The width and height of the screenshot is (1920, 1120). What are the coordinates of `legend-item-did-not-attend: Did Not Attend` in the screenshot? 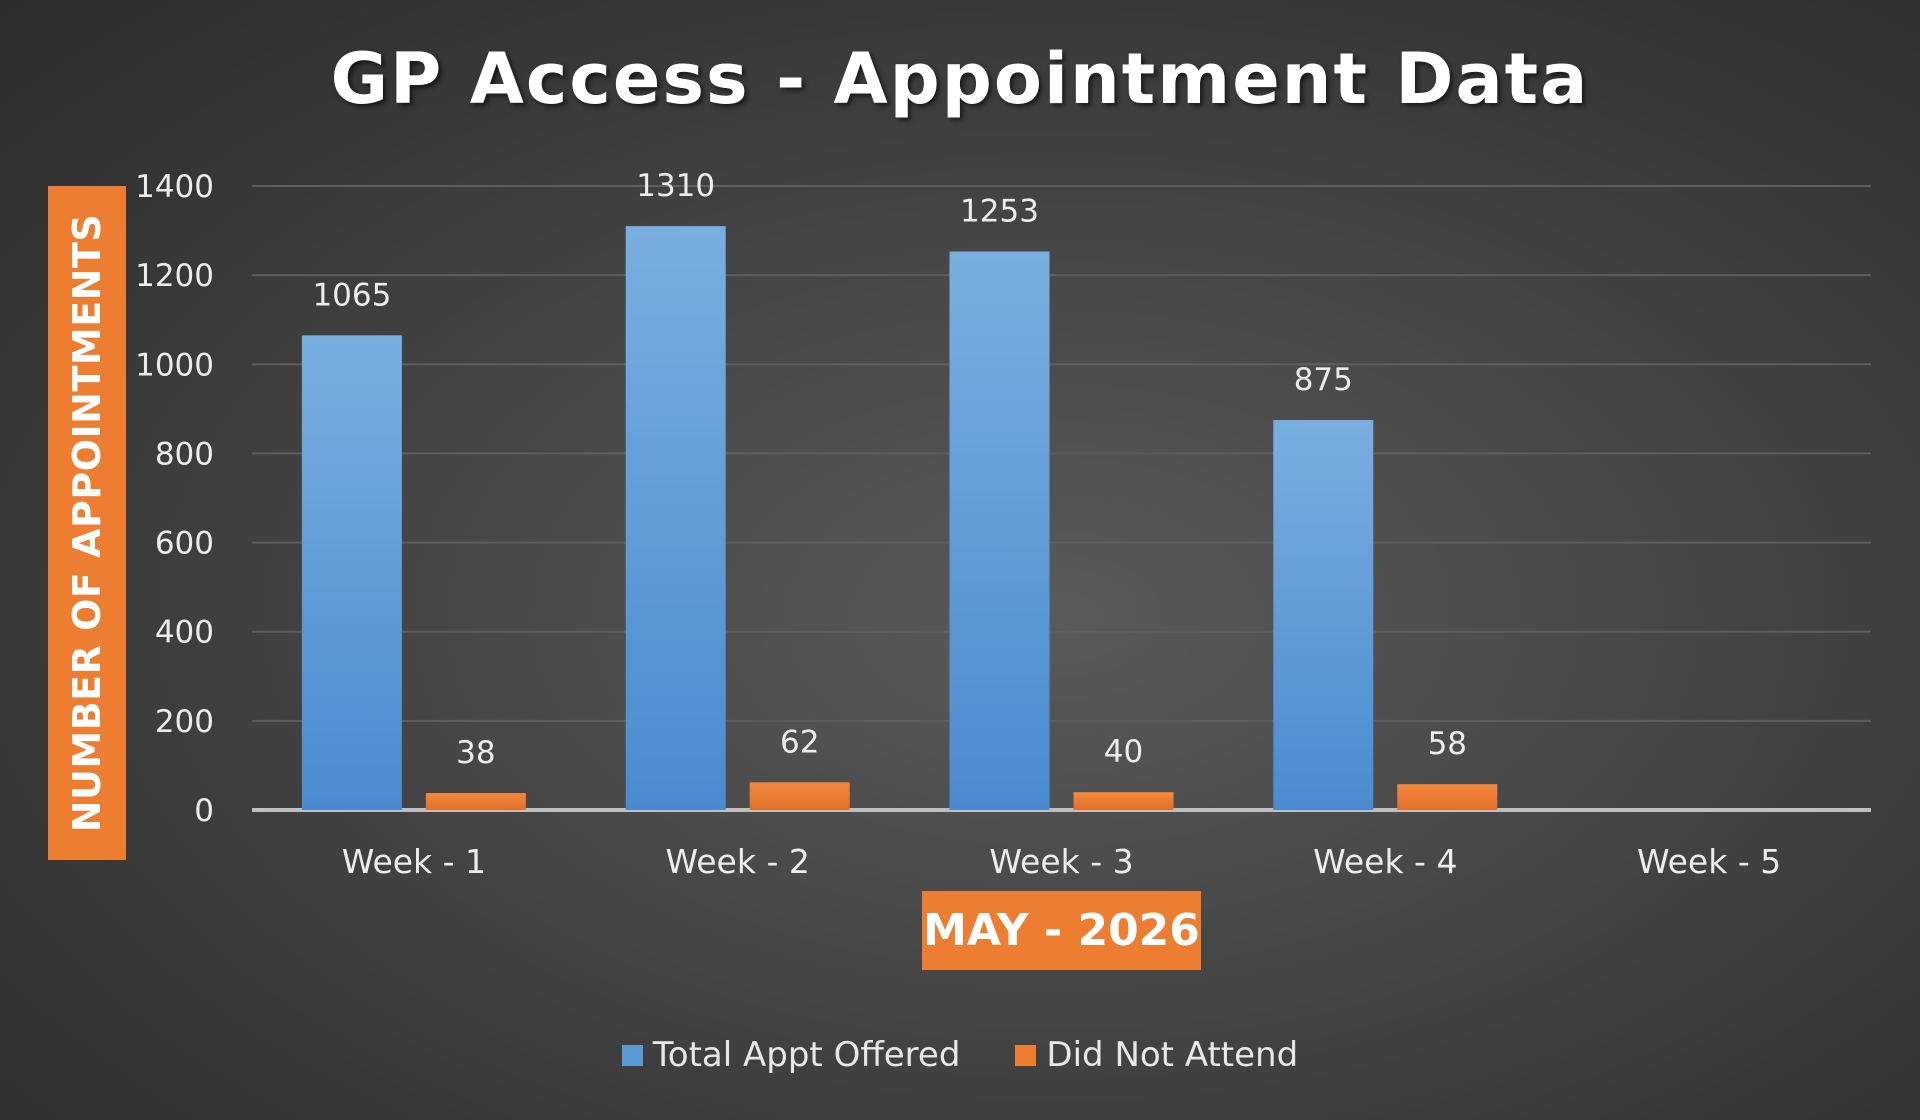 It's located at (1156, 1055).